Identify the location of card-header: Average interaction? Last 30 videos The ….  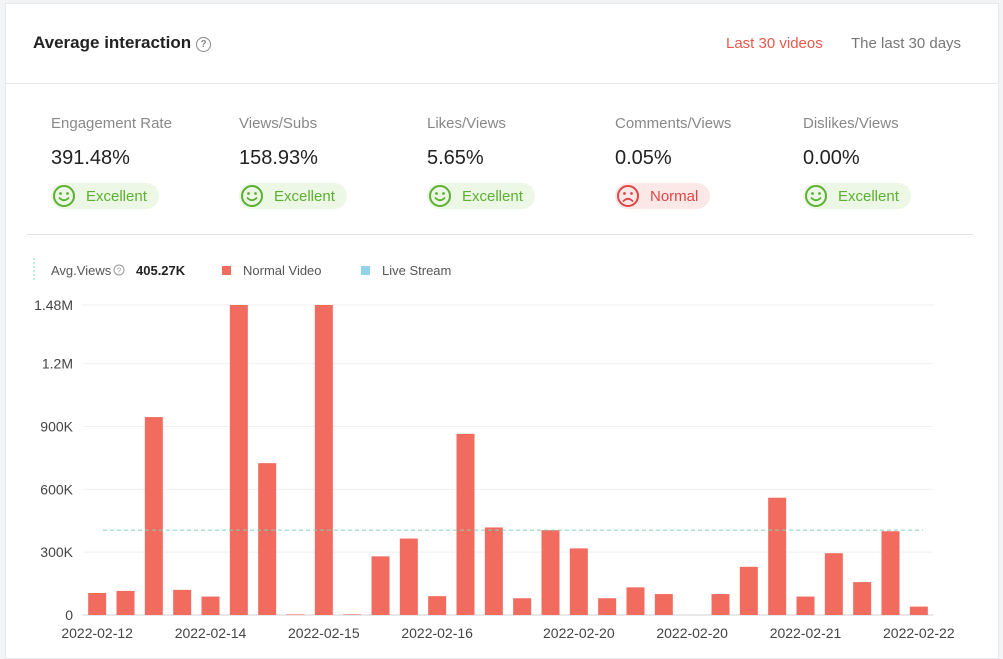
(502, 44).